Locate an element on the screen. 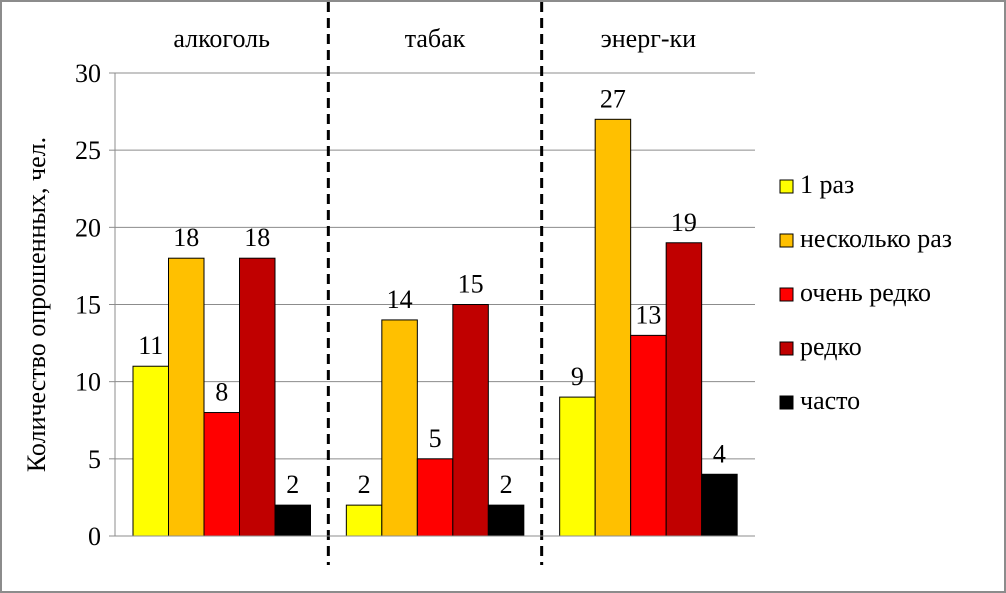  legend-label: 1 раз is located at coordinates (827, 184).